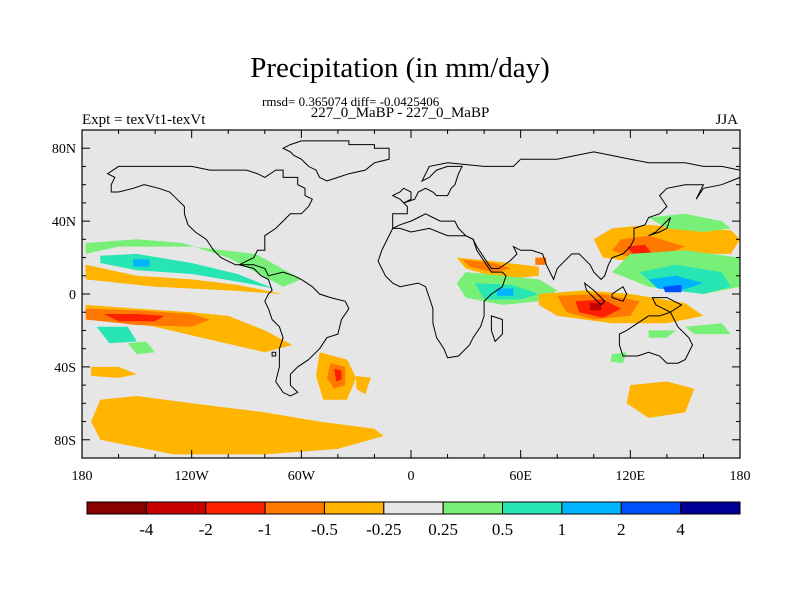 The width and height of the screenshot is (800, 600). Describe the element at coordinates (541, 261) in the screenshot. I see `contour-c-asia-dark-orange` at that location.